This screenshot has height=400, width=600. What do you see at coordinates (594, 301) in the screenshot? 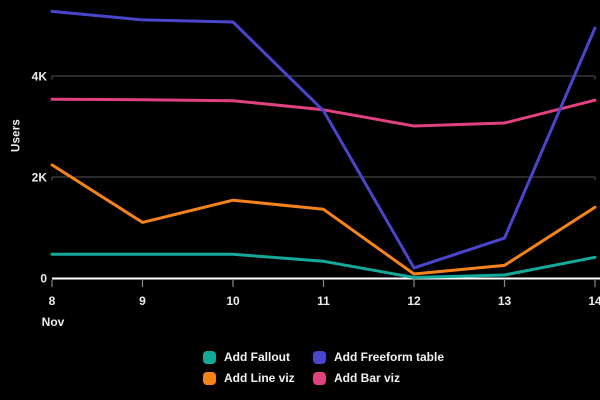
I see `x-tick-label: 14` at bounding box center [594, 301].